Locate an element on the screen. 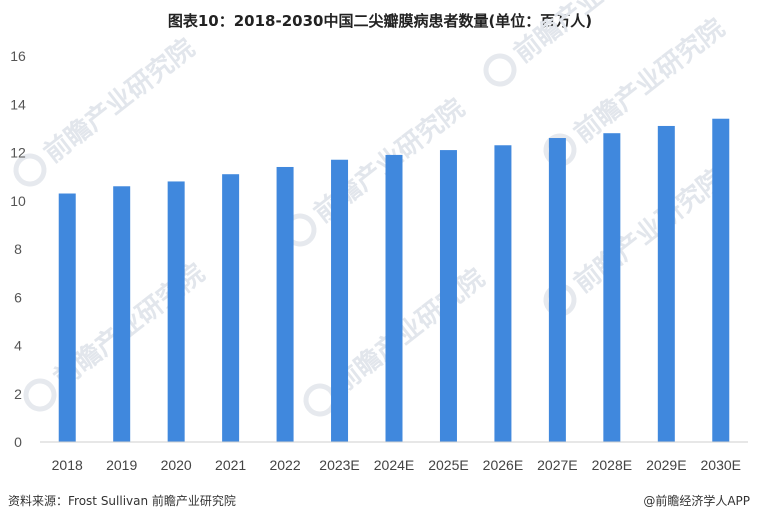 The width and height of the screenshot is (760, 521). y-tick-label: 8 is located at coordinates (18, 249).